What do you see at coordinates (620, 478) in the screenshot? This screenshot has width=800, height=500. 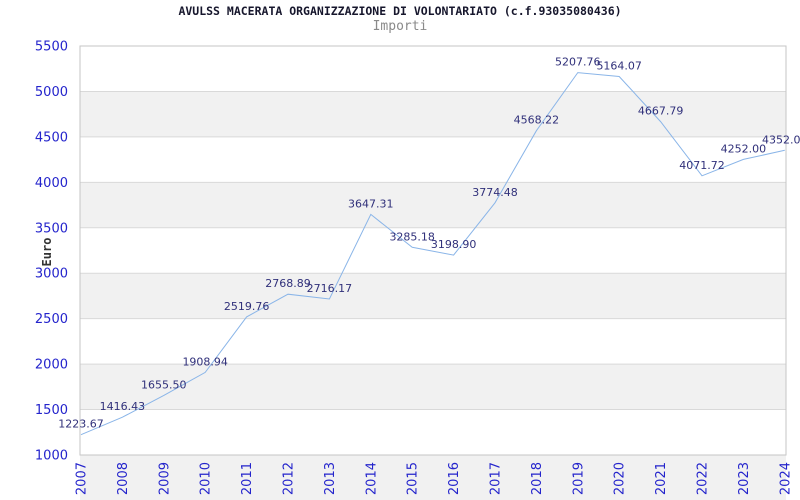 I see `x-tick-label: 2020` at bounding box center [620, 478].